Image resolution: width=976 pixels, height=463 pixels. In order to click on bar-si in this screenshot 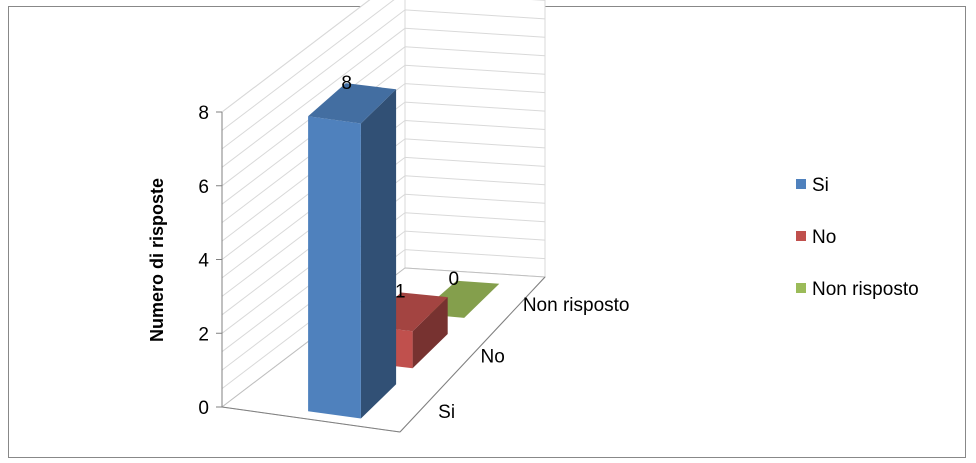, I will do `click(352, 251)`.